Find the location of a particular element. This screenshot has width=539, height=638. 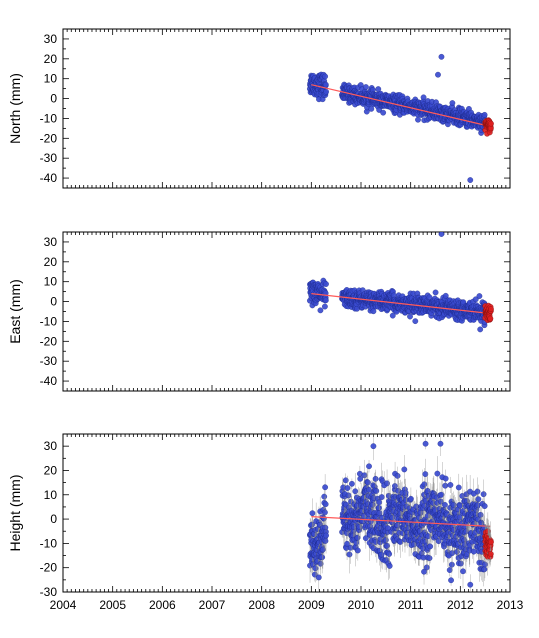

x-tick-label: 2011 is located at coordinates (411, 605).